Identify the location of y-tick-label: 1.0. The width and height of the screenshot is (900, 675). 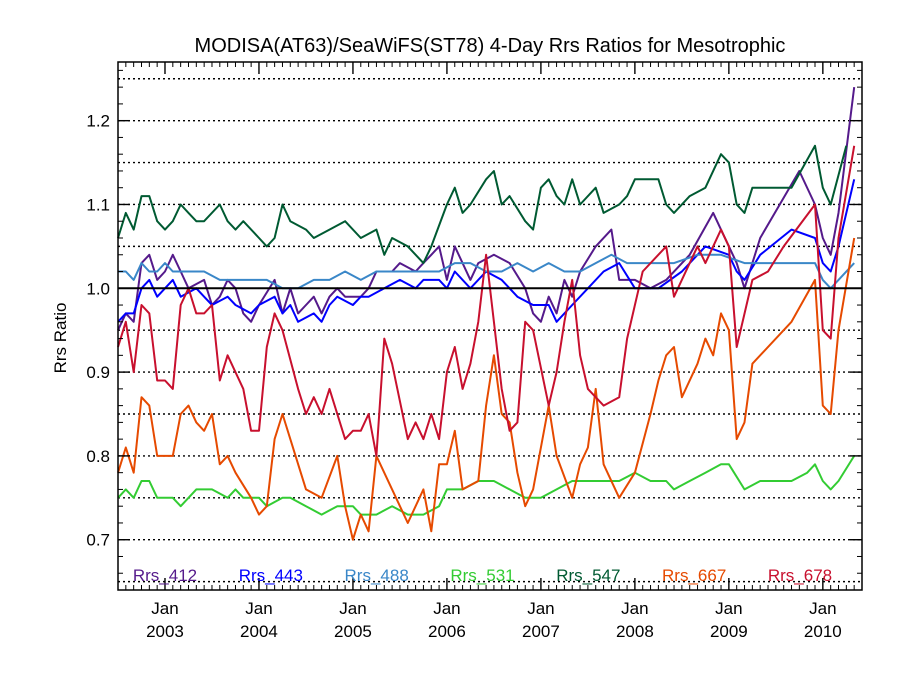
(98, 288).